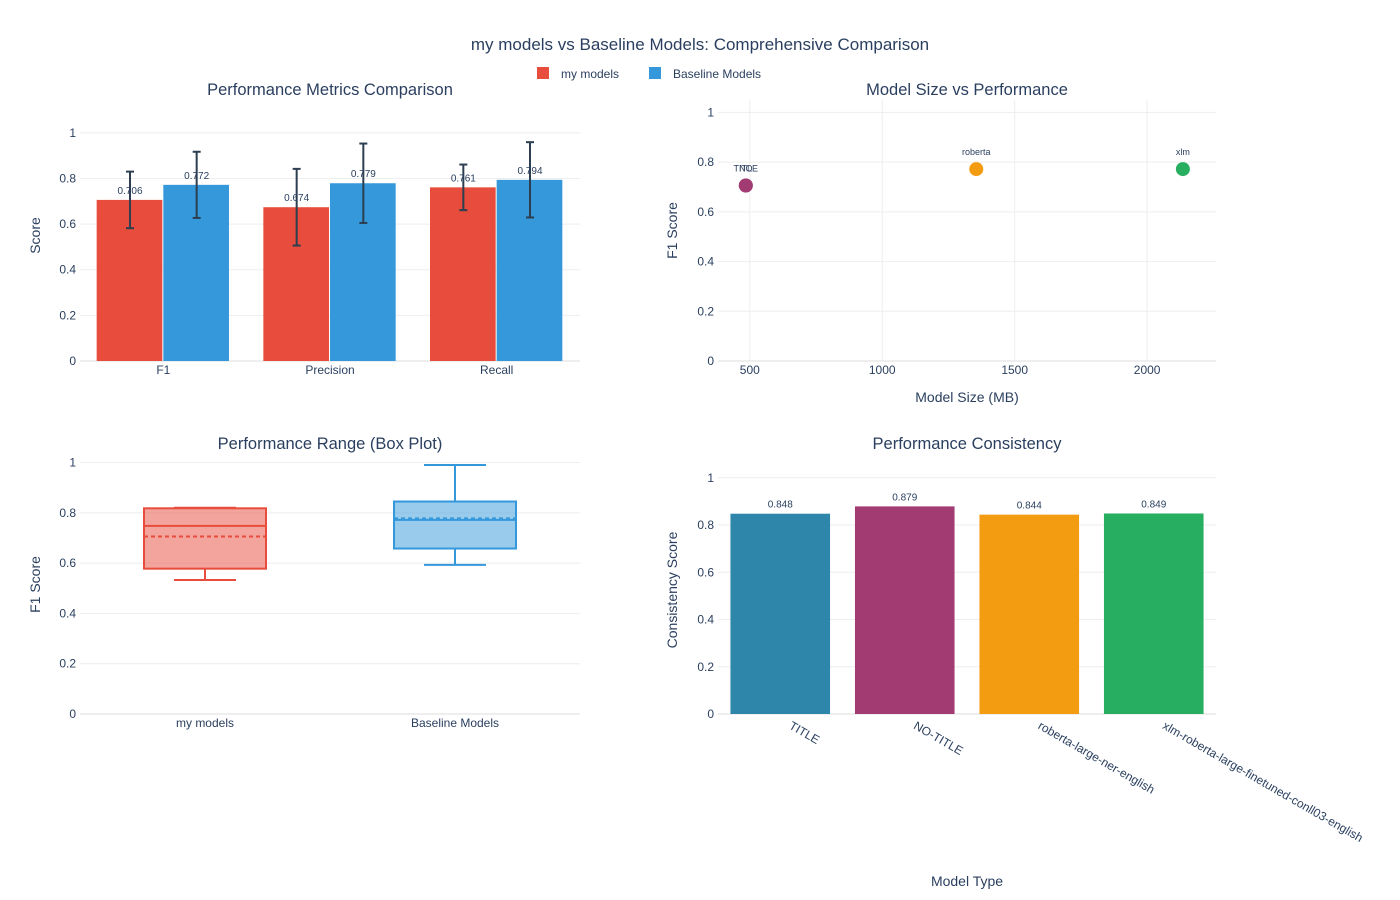  What do you see at coordinates (529, 171) in the screenshot?
I see `data-label: 0.794` at bounding box center [529, 171].